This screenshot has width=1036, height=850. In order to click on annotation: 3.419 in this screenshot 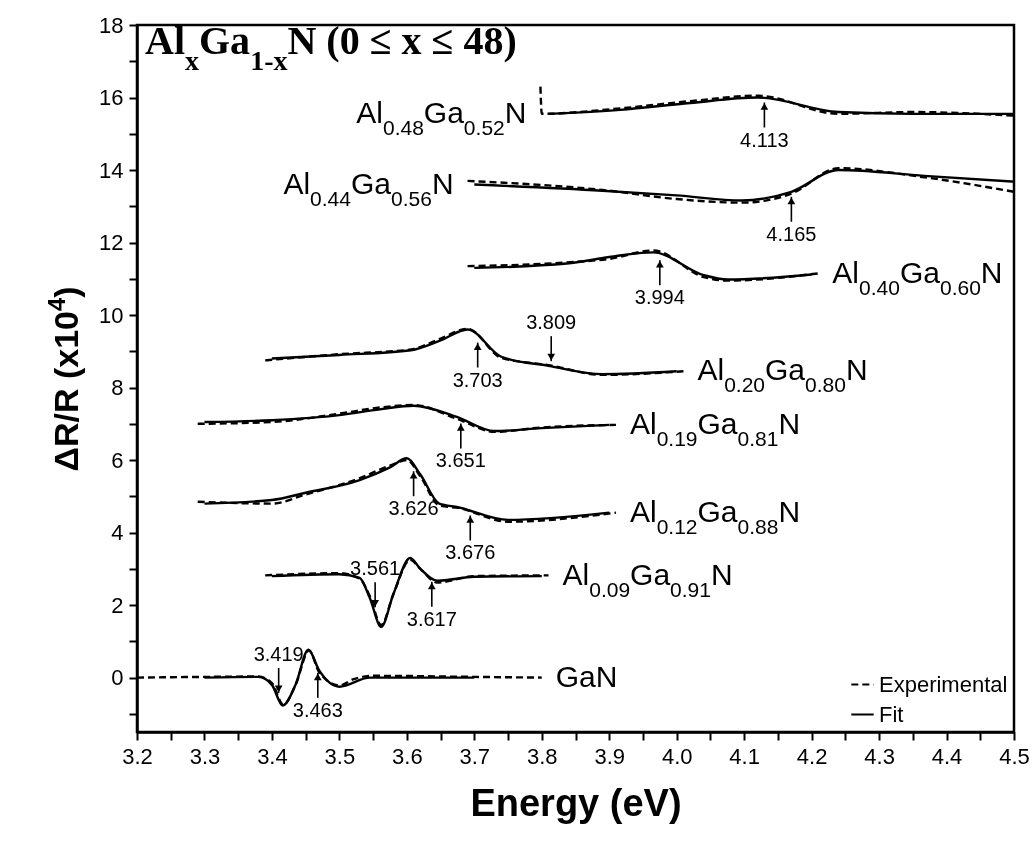, I will do `click(278, 653)`.